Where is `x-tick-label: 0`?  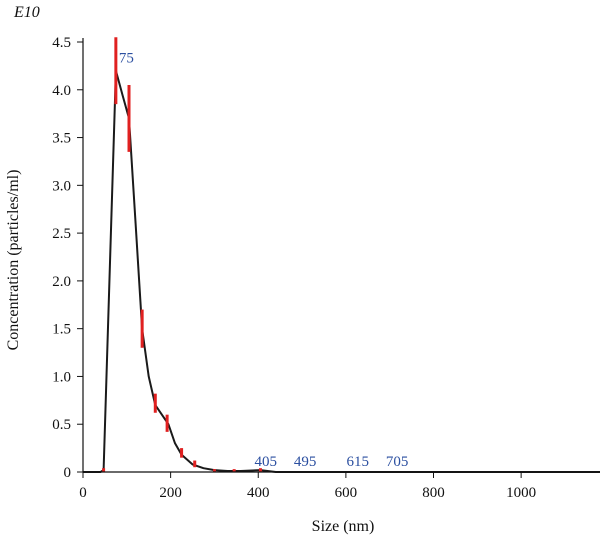
x-tick-label: 0 is located at coordinates (83, 493).